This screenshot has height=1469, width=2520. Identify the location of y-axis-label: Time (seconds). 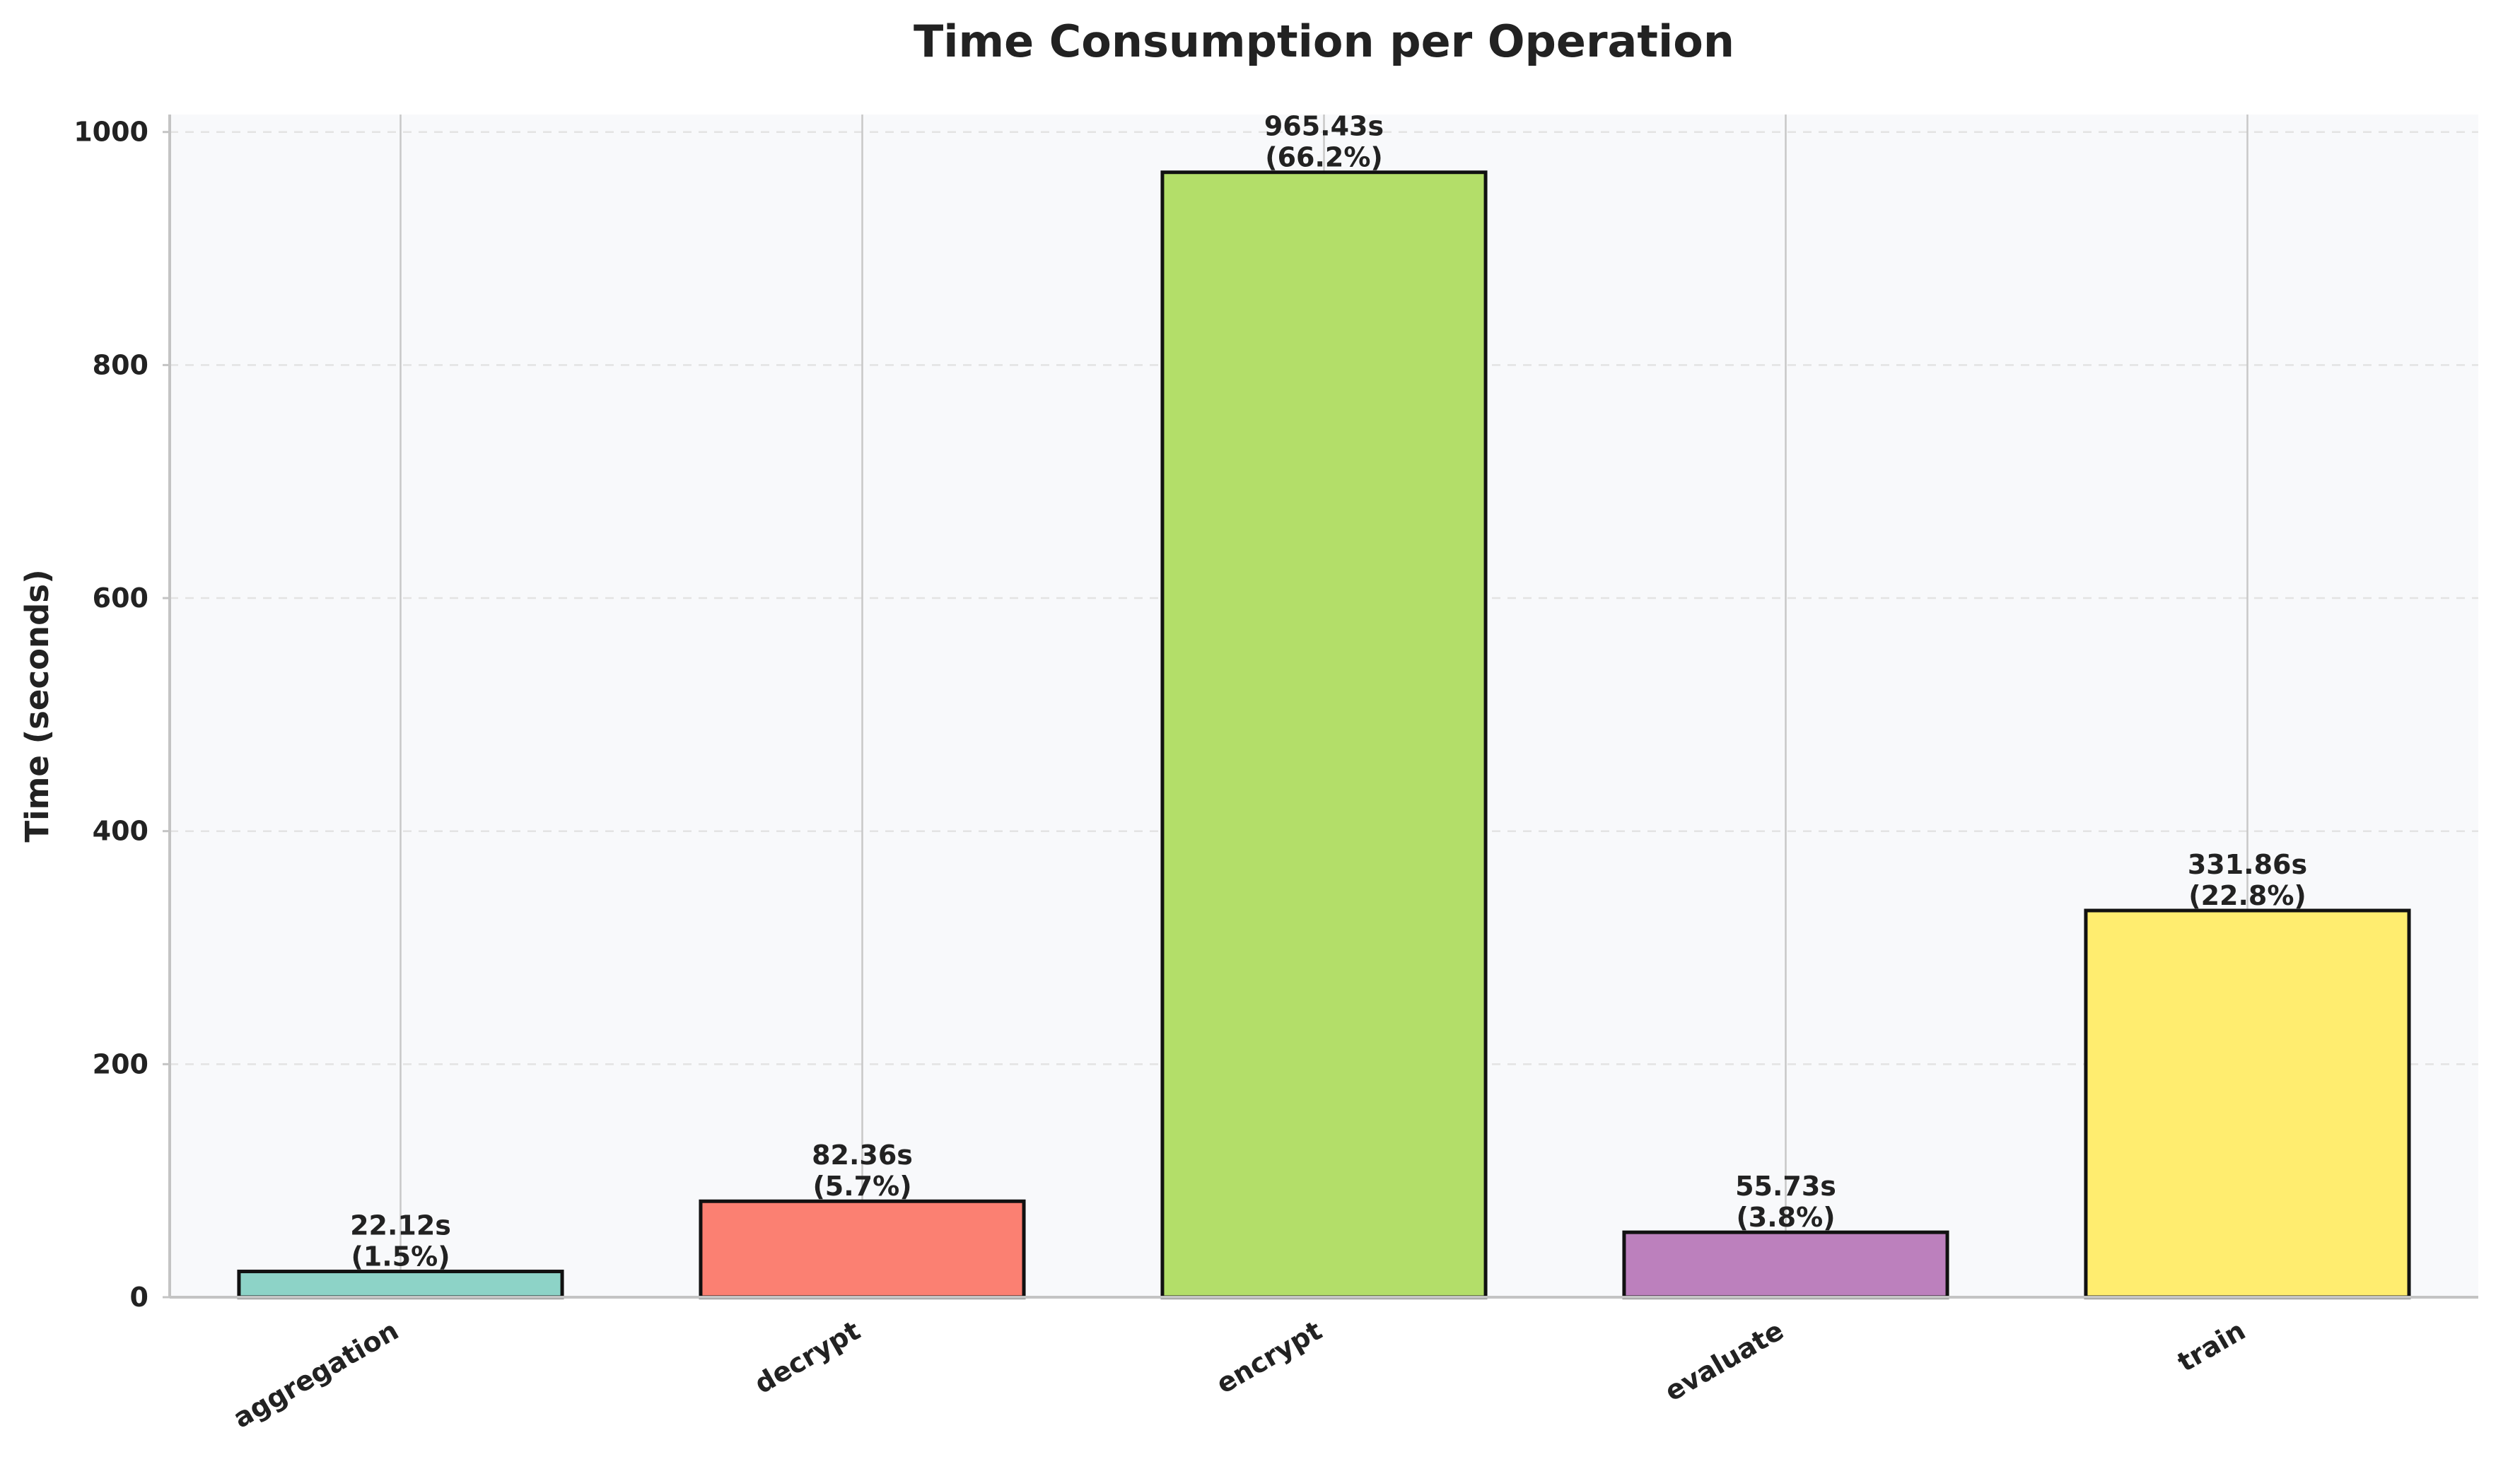
(37, 705).